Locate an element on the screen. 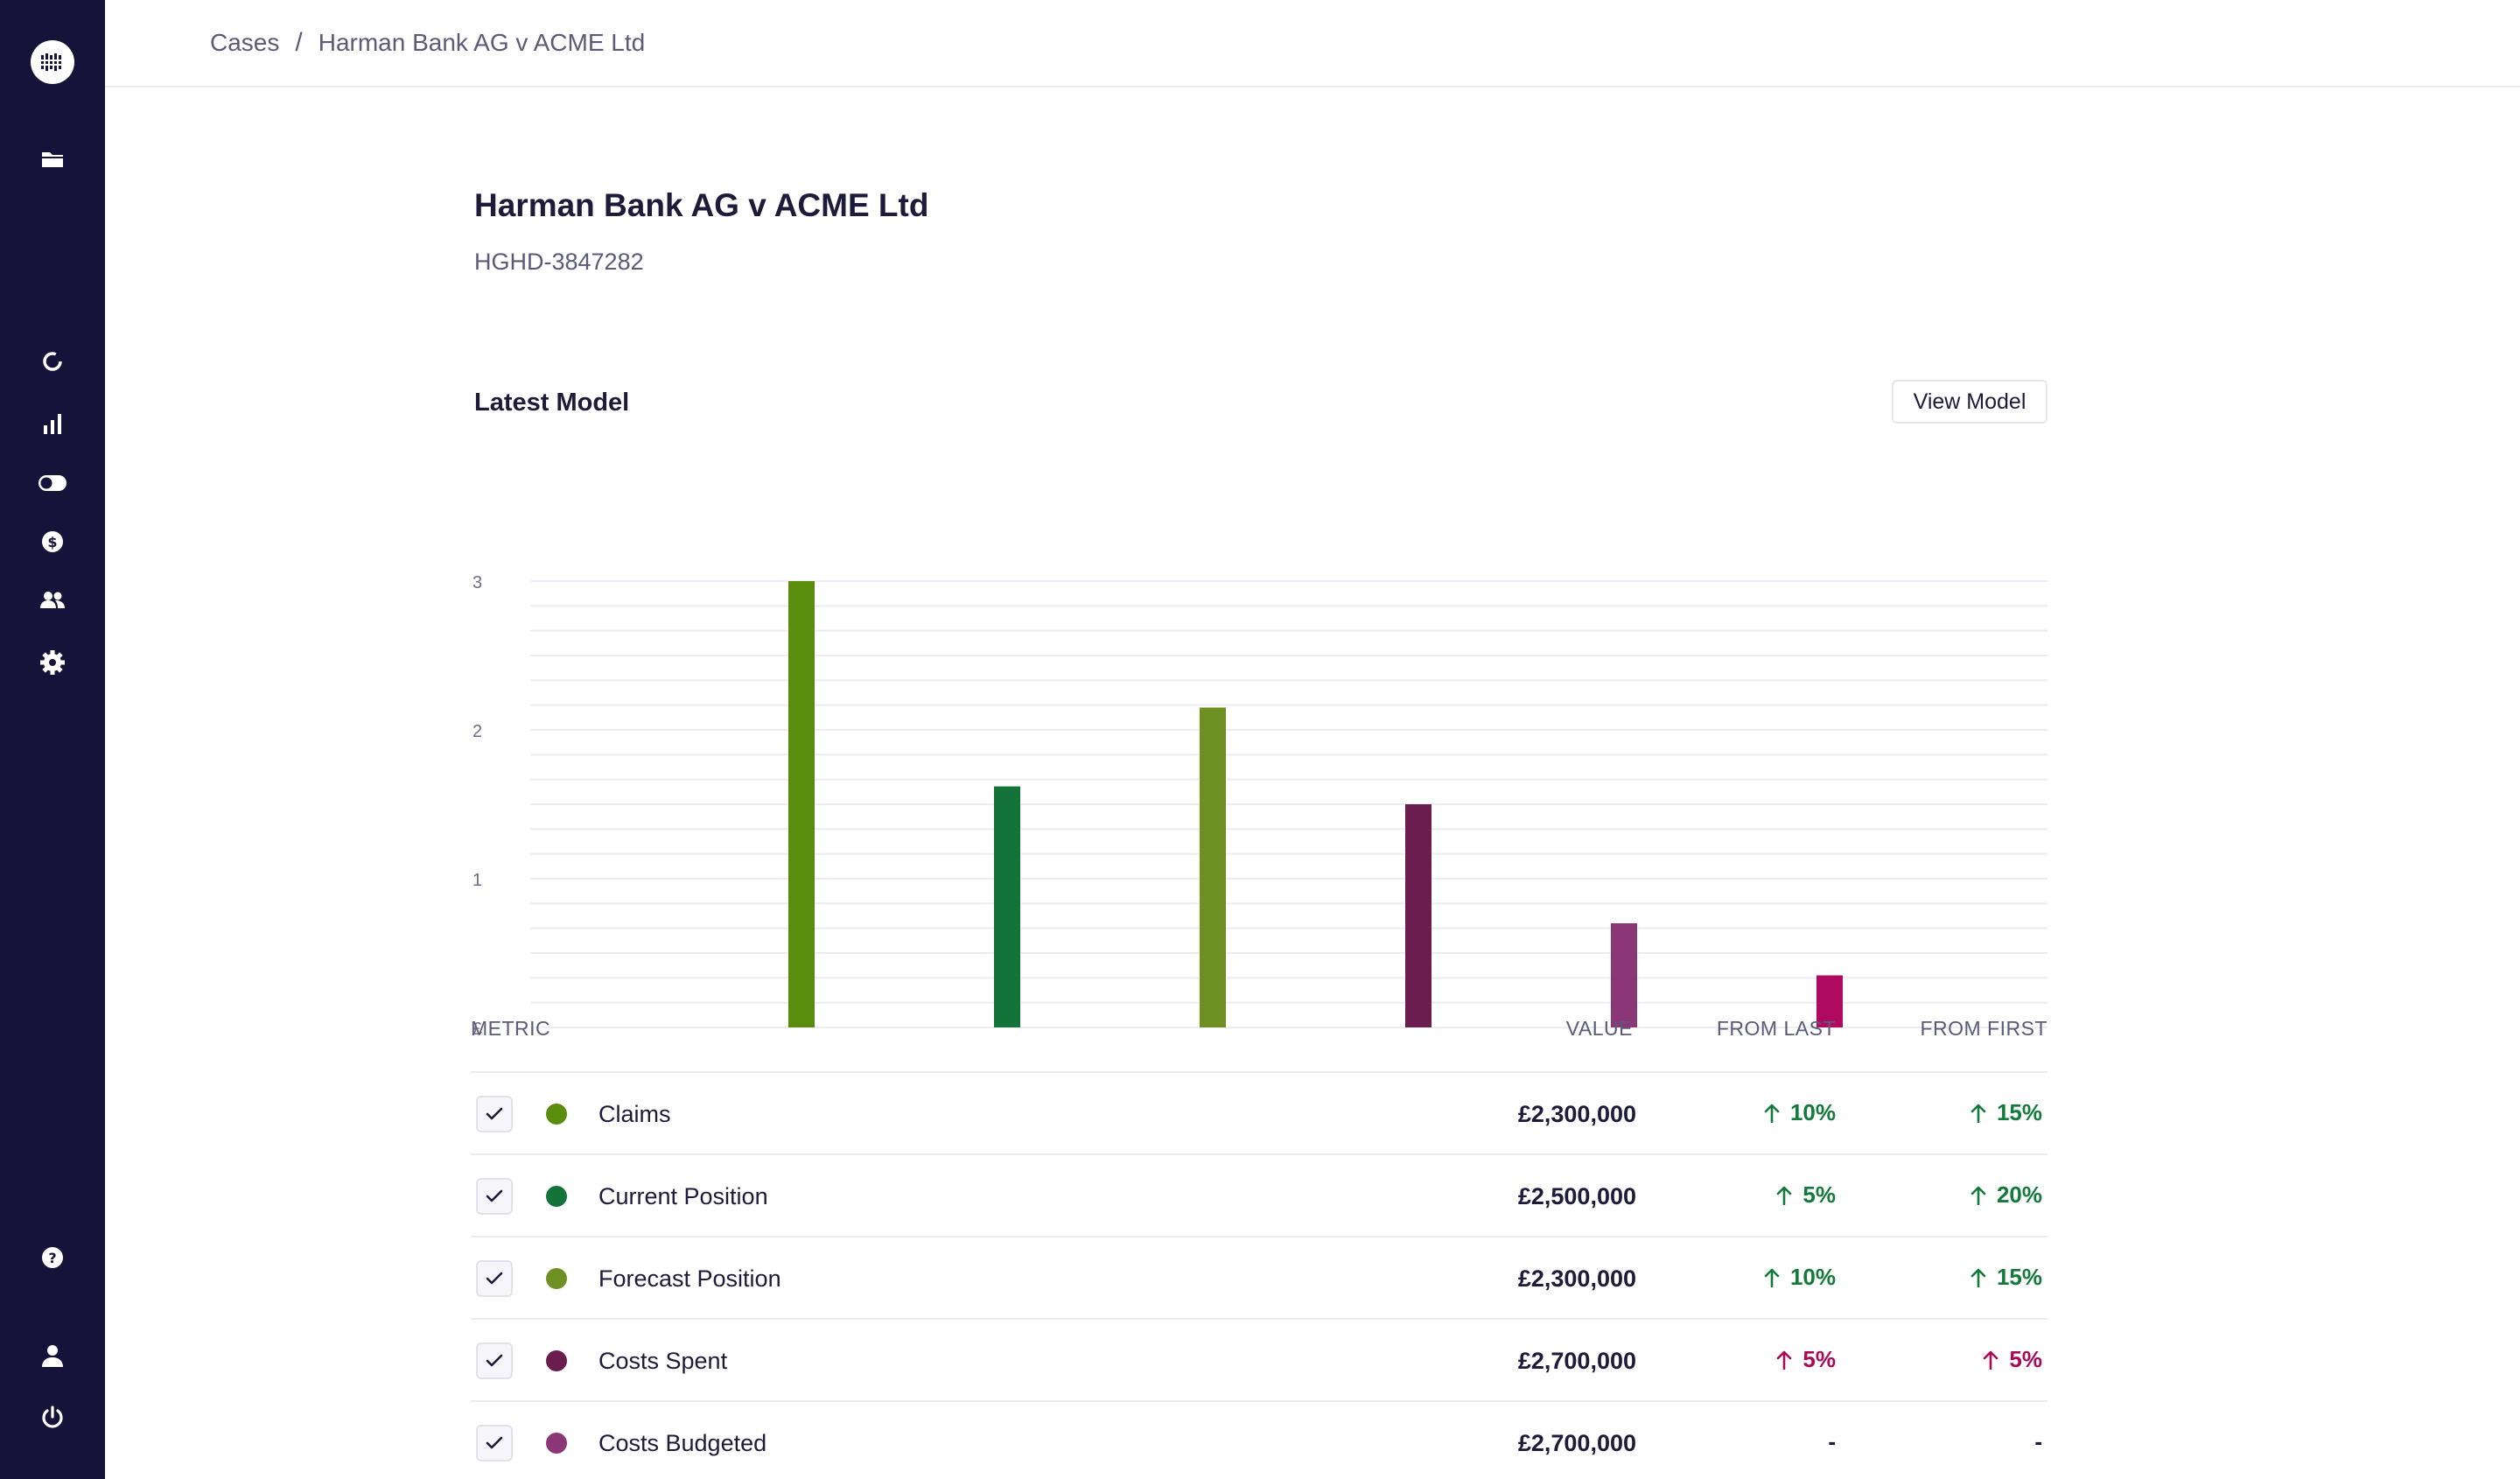  metric-name: Costs Budgeted is located at coordinates (682, 1443).